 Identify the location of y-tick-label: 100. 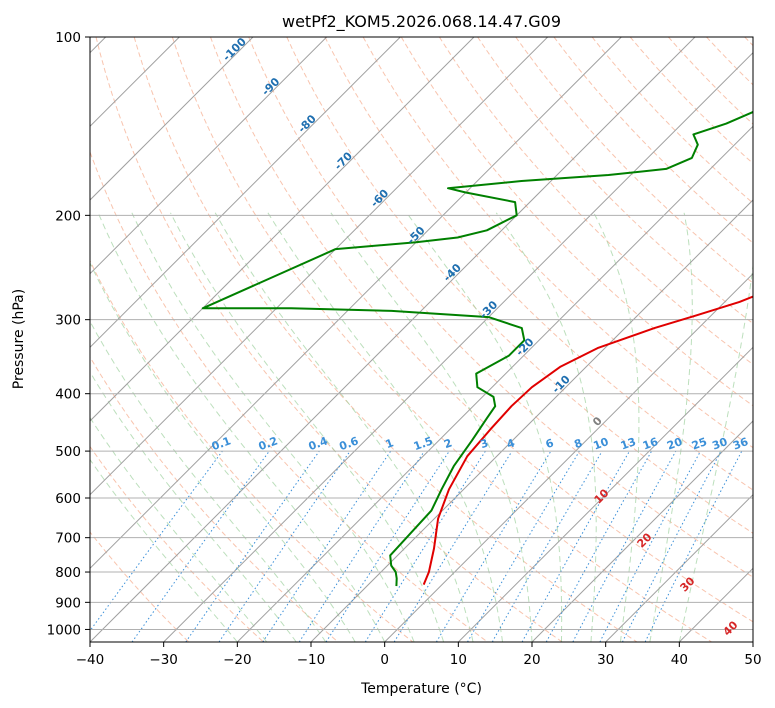
(68, 38).